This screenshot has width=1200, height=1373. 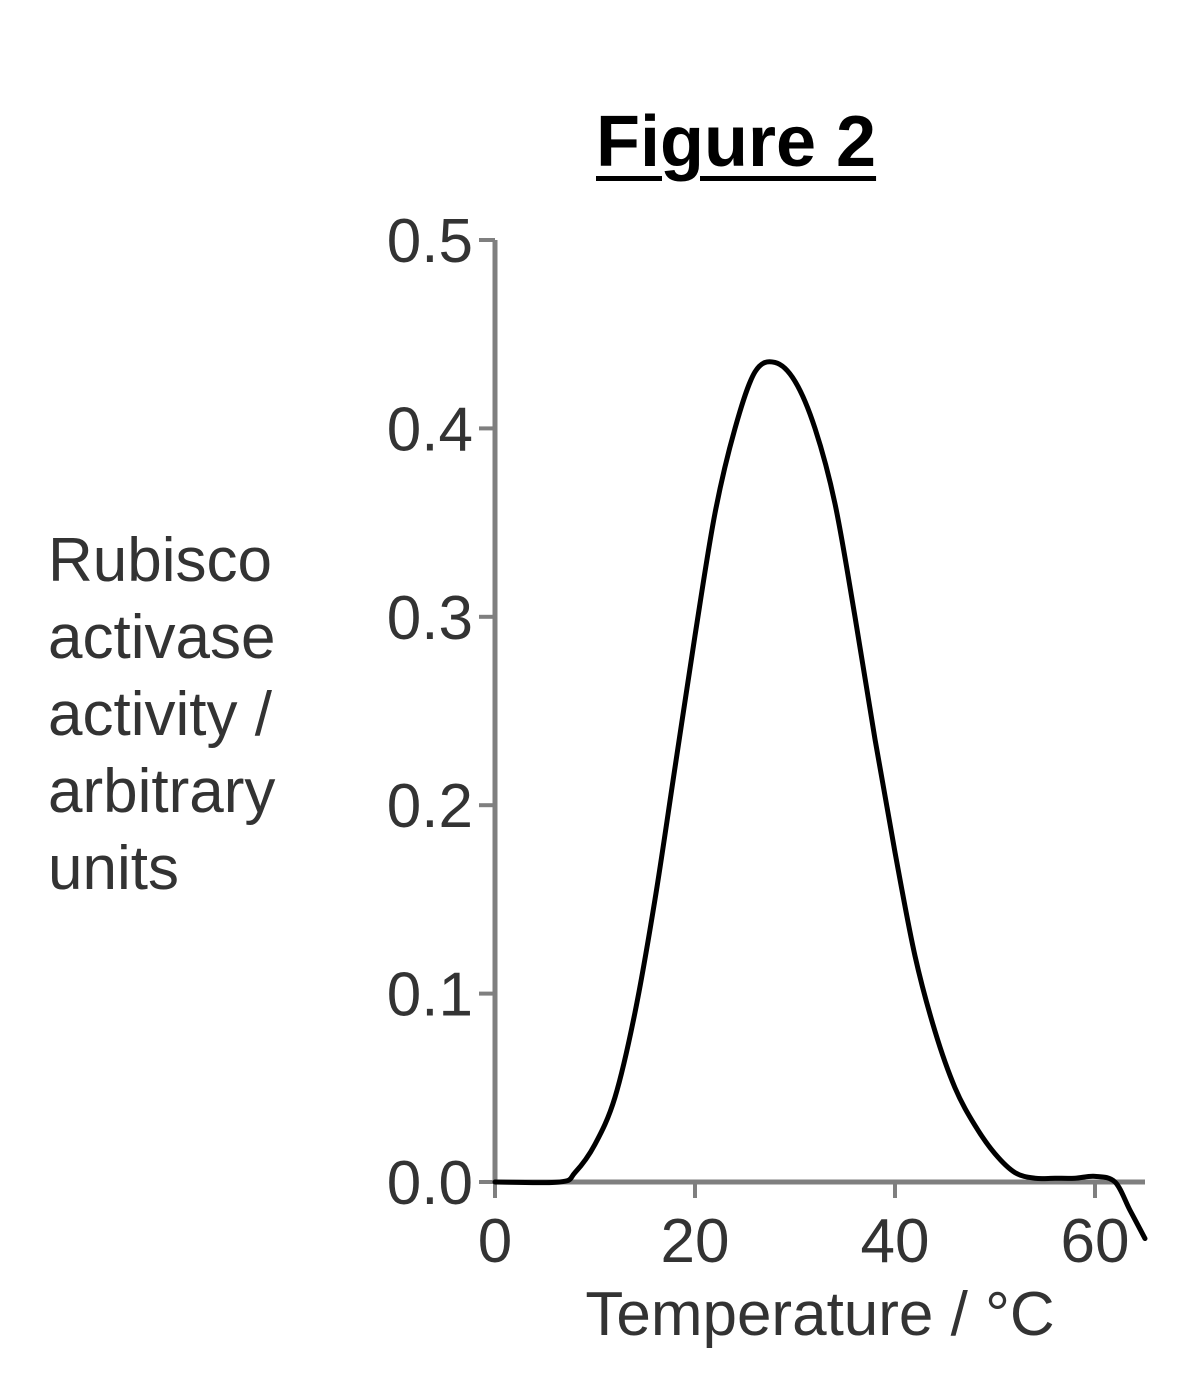 What do you see at coordinates (495, 1241) in the screenshot?
I see `x-tick-label: 0` at bounding box center [495, 1241].